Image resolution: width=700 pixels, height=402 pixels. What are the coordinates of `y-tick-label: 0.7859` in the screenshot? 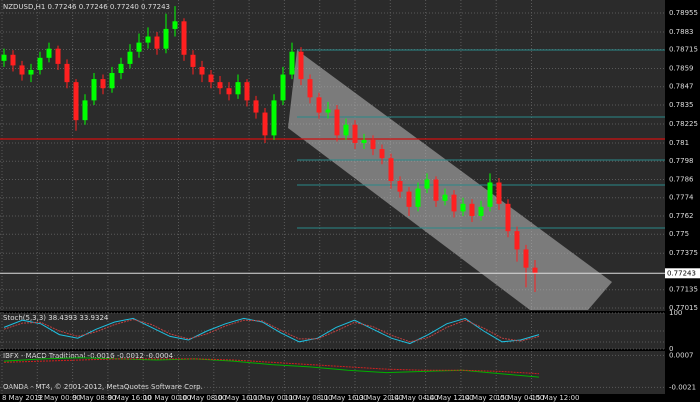 It's located at (681, 68).